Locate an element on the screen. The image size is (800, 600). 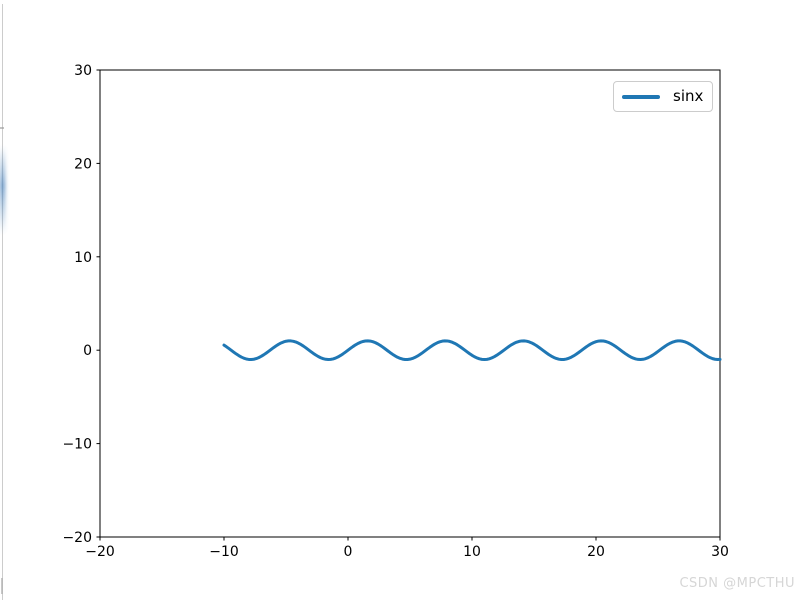
y-tick-label: 0 is located at coordinates (87, 351).